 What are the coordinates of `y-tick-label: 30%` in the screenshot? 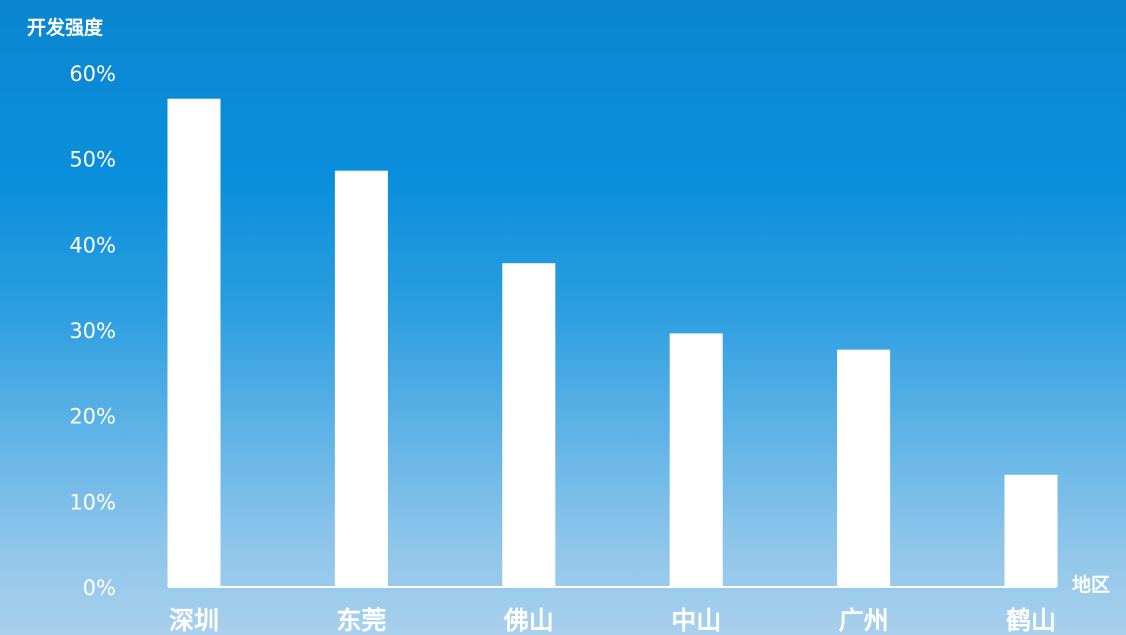 It's located at (92, 331).